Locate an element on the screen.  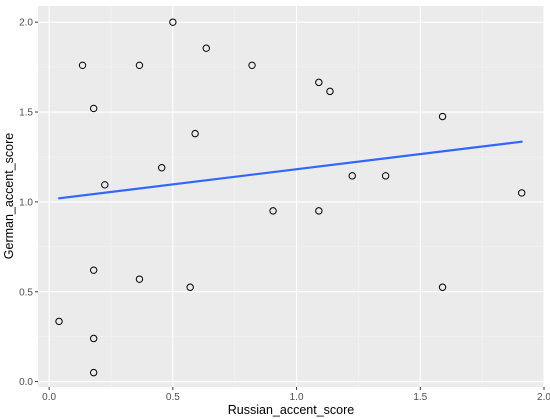
y-tick-label: 1.0 is located at coordinates (26, 202).